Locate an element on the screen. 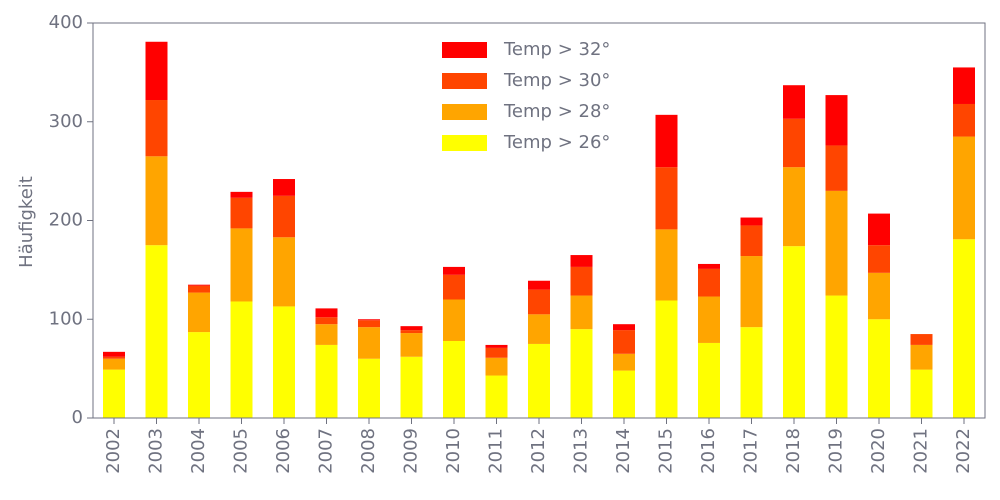 Image resolution: width=1000 pixels, height=500 pixels. bar-segment-2013-s3 is located at coordinates (581, 261).